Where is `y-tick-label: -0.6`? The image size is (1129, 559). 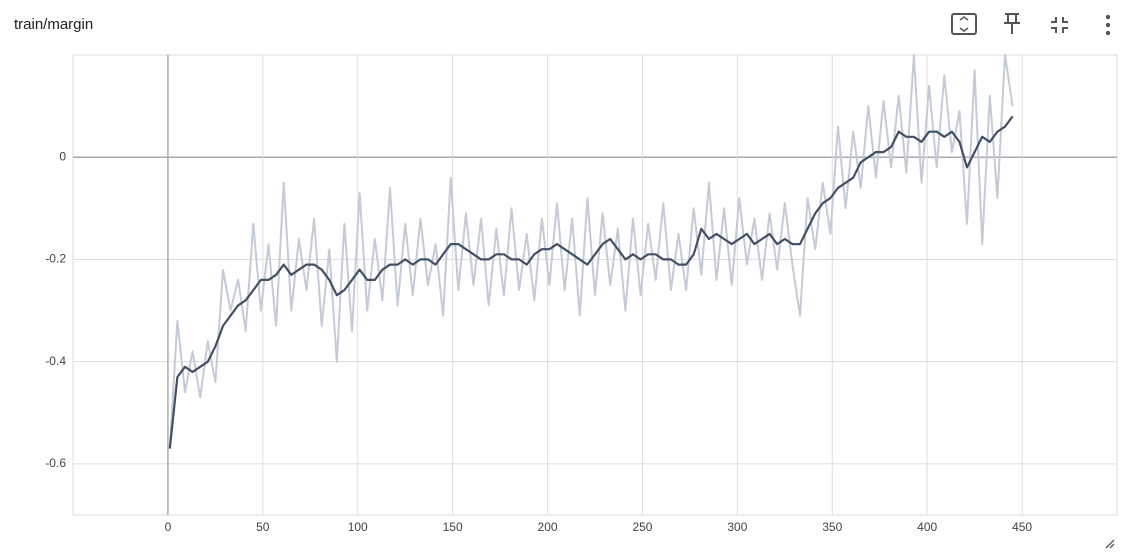 y-tick-label: -0.6 is located at coordinates (55, 463).